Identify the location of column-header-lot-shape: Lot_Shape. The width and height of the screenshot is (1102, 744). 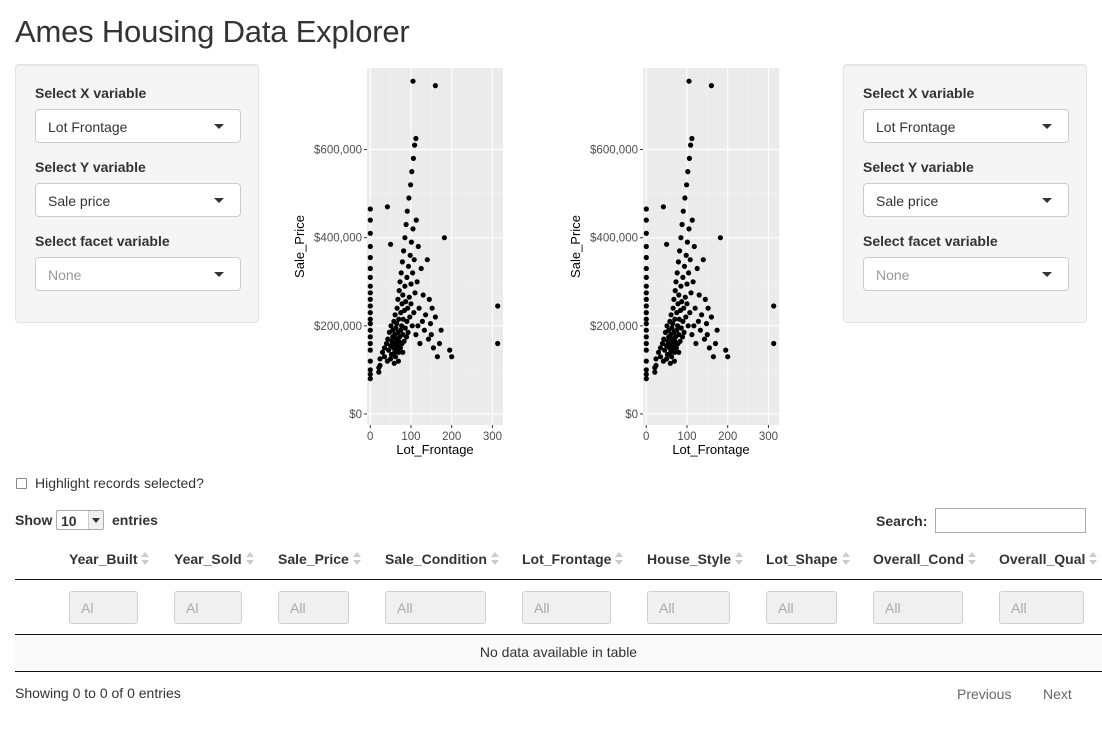
(808, 559).